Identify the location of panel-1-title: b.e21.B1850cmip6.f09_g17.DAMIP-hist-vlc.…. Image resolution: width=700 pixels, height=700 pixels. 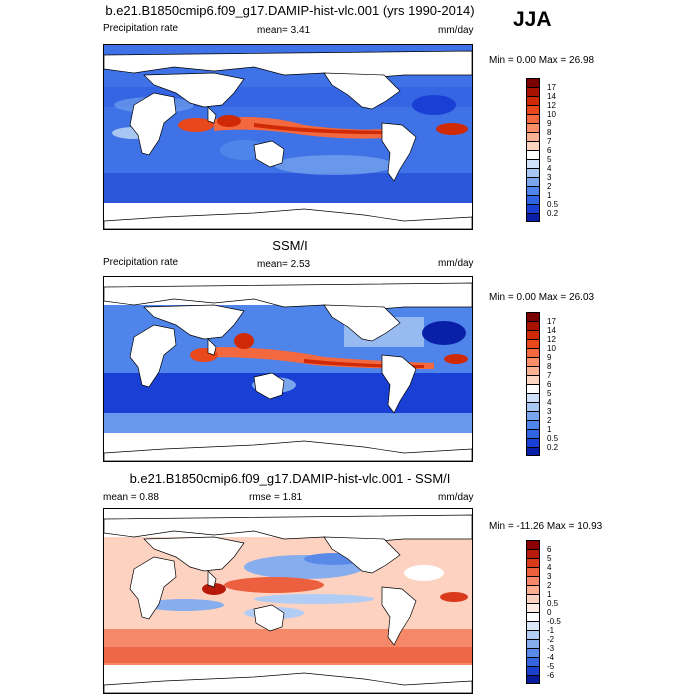
(290, 10).